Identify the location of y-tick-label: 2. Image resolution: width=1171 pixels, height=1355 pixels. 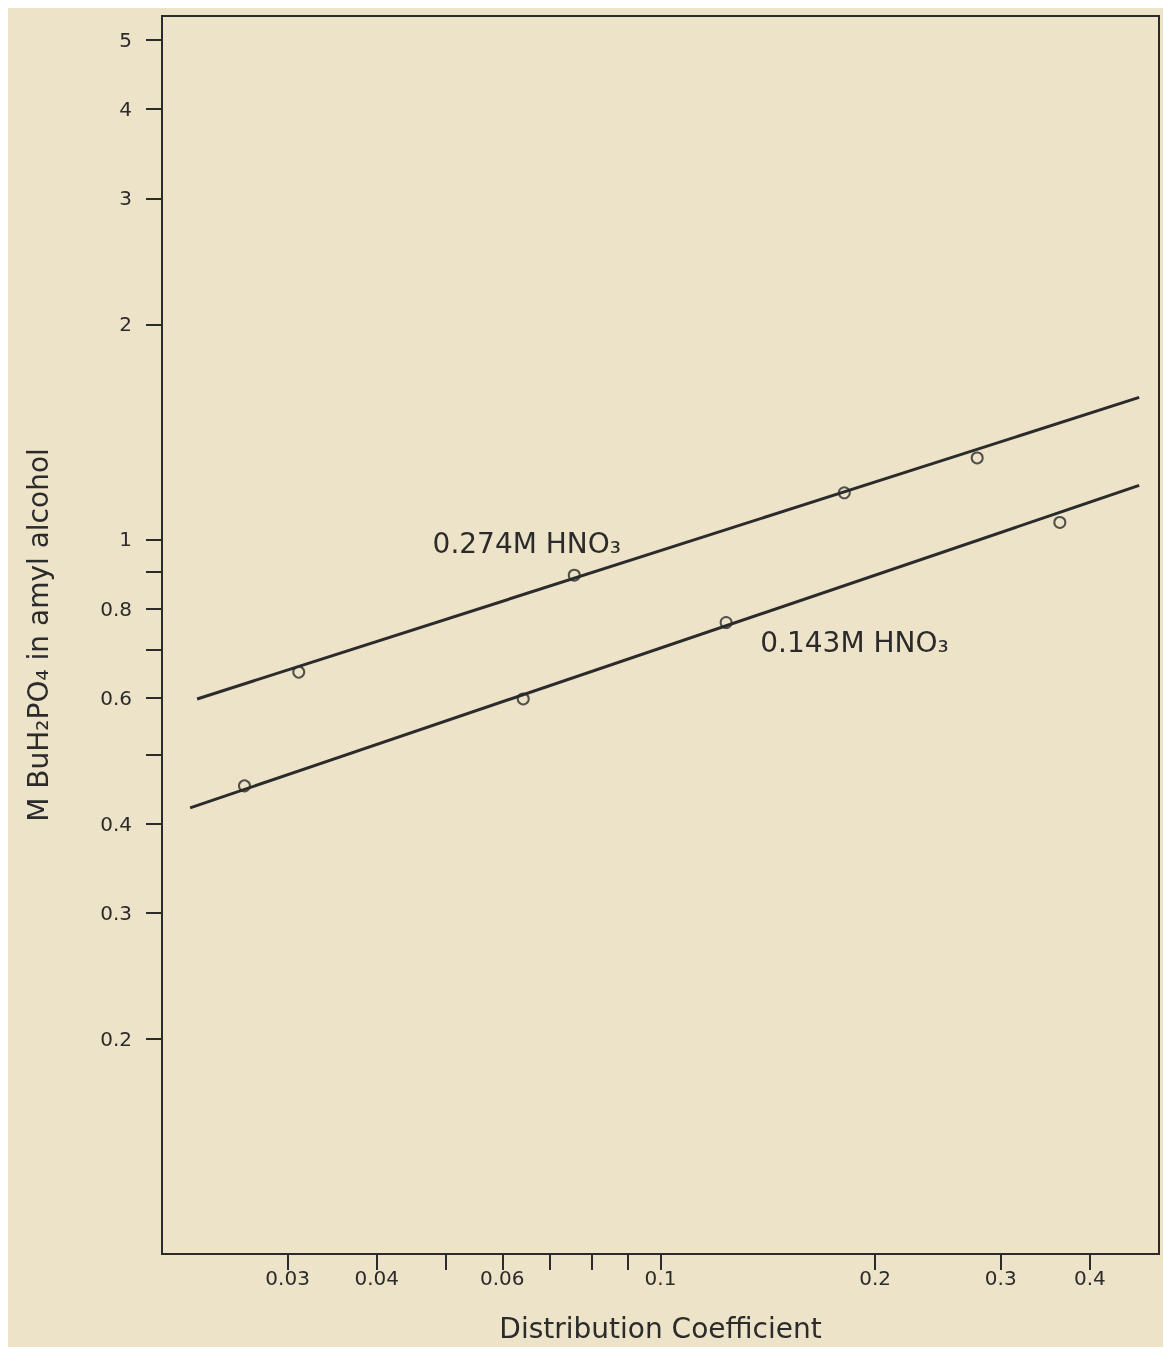
(125, 324).